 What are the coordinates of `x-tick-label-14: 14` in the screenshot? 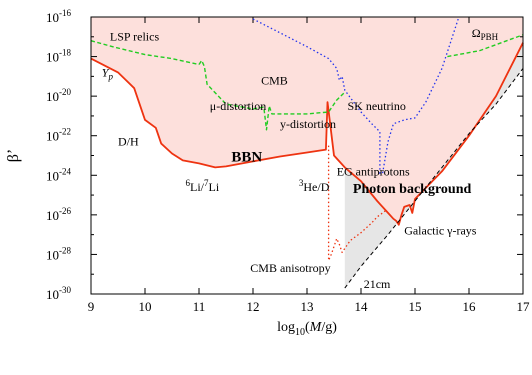 It's located at (362, 306).